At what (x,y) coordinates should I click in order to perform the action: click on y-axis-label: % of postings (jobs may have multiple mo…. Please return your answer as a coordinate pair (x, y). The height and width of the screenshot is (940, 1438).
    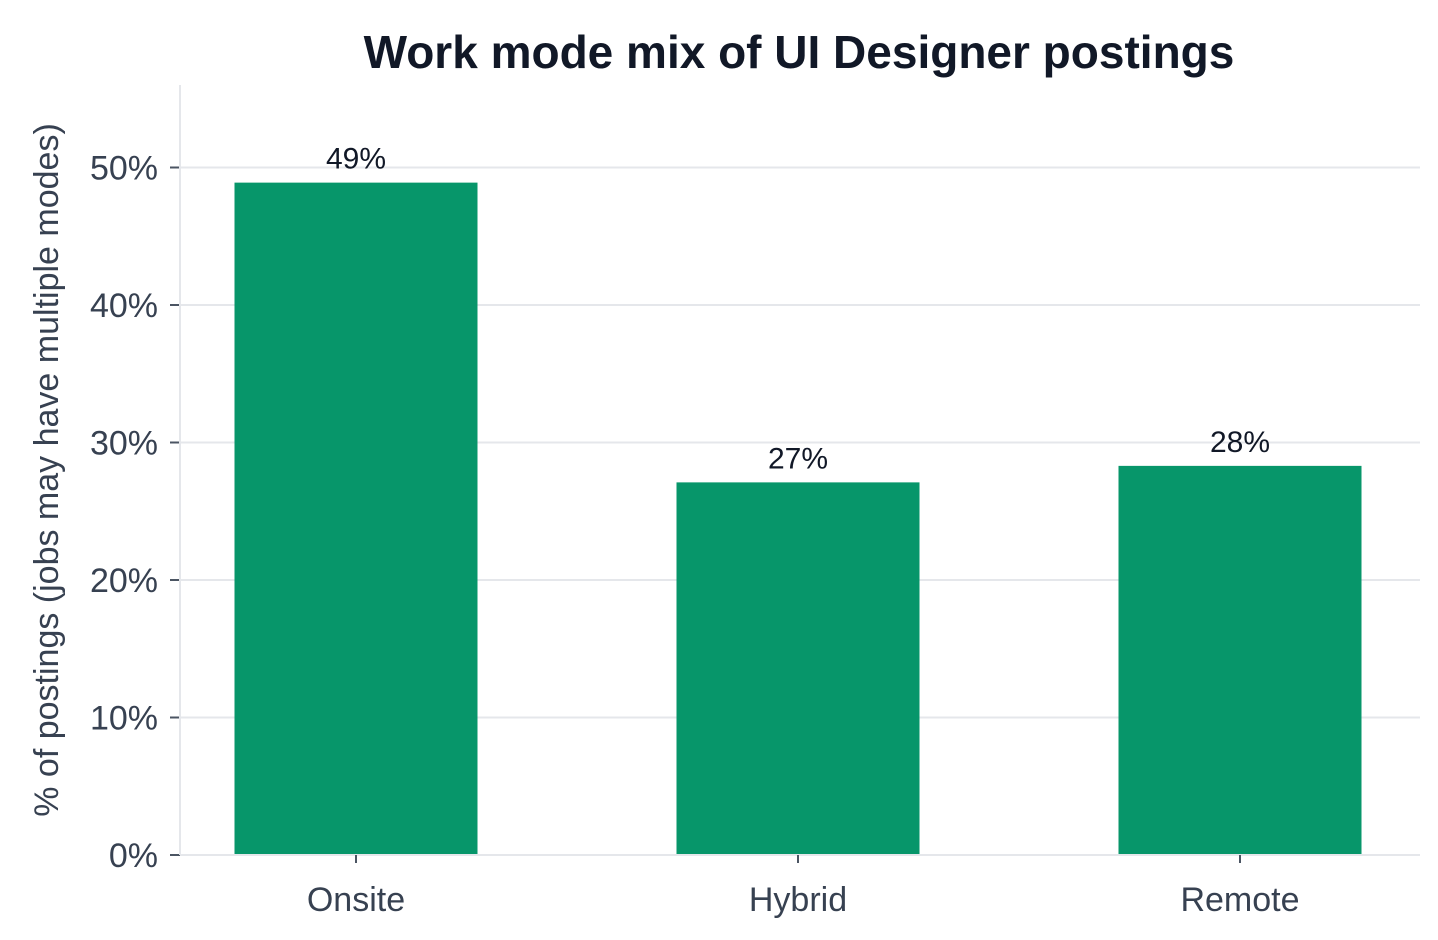
    Looking at the image, I should click on (47, 470).